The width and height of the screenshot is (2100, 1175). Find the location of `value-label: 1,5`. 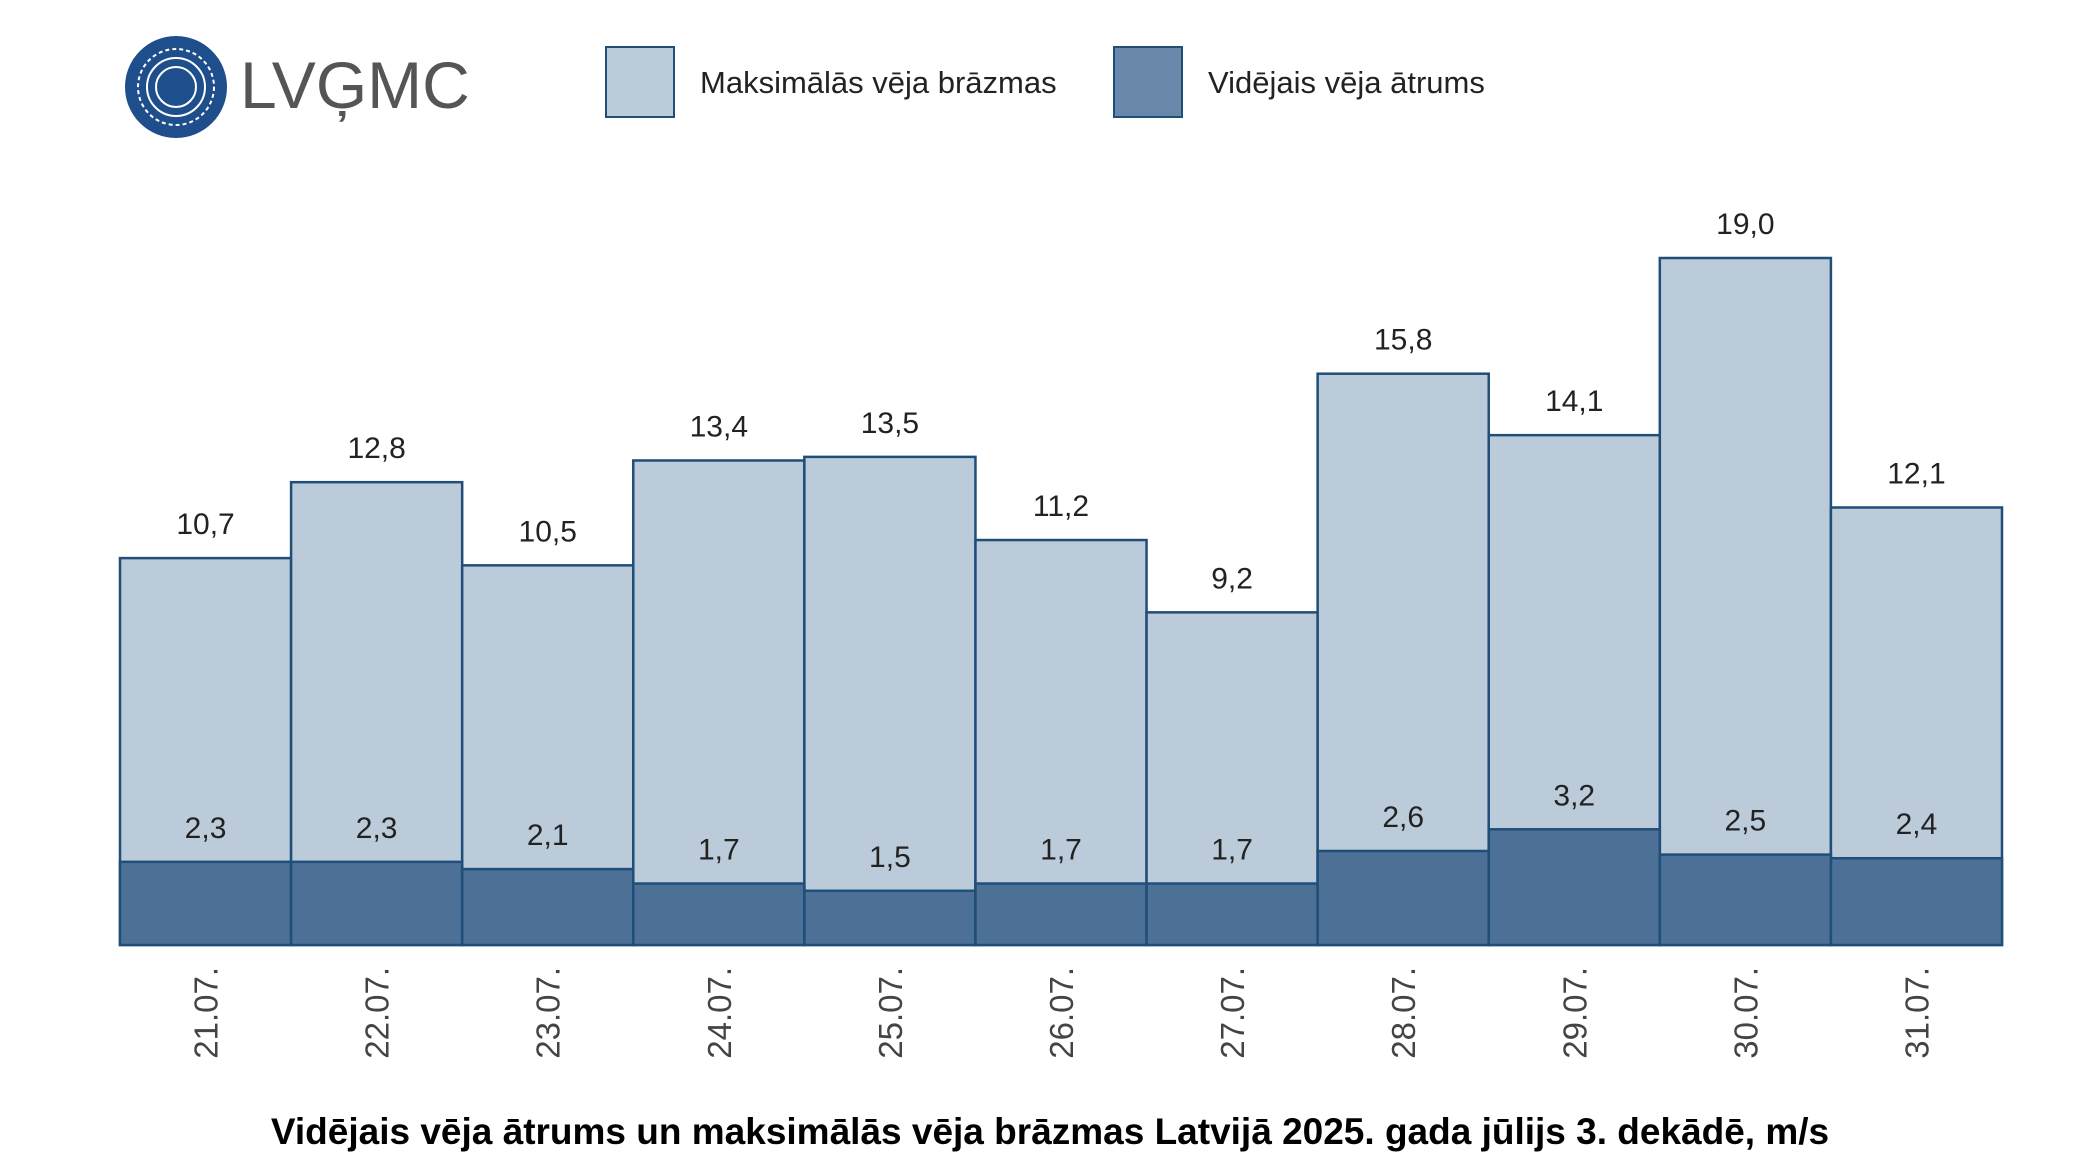

value-label: 1,5 is located at coordinates (890, 857).